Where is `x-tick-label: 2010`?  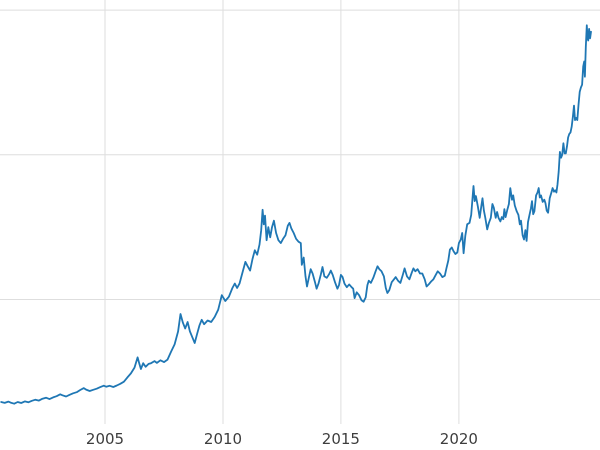
x-tick-label: 2010 is located at coordinates (223, 439).